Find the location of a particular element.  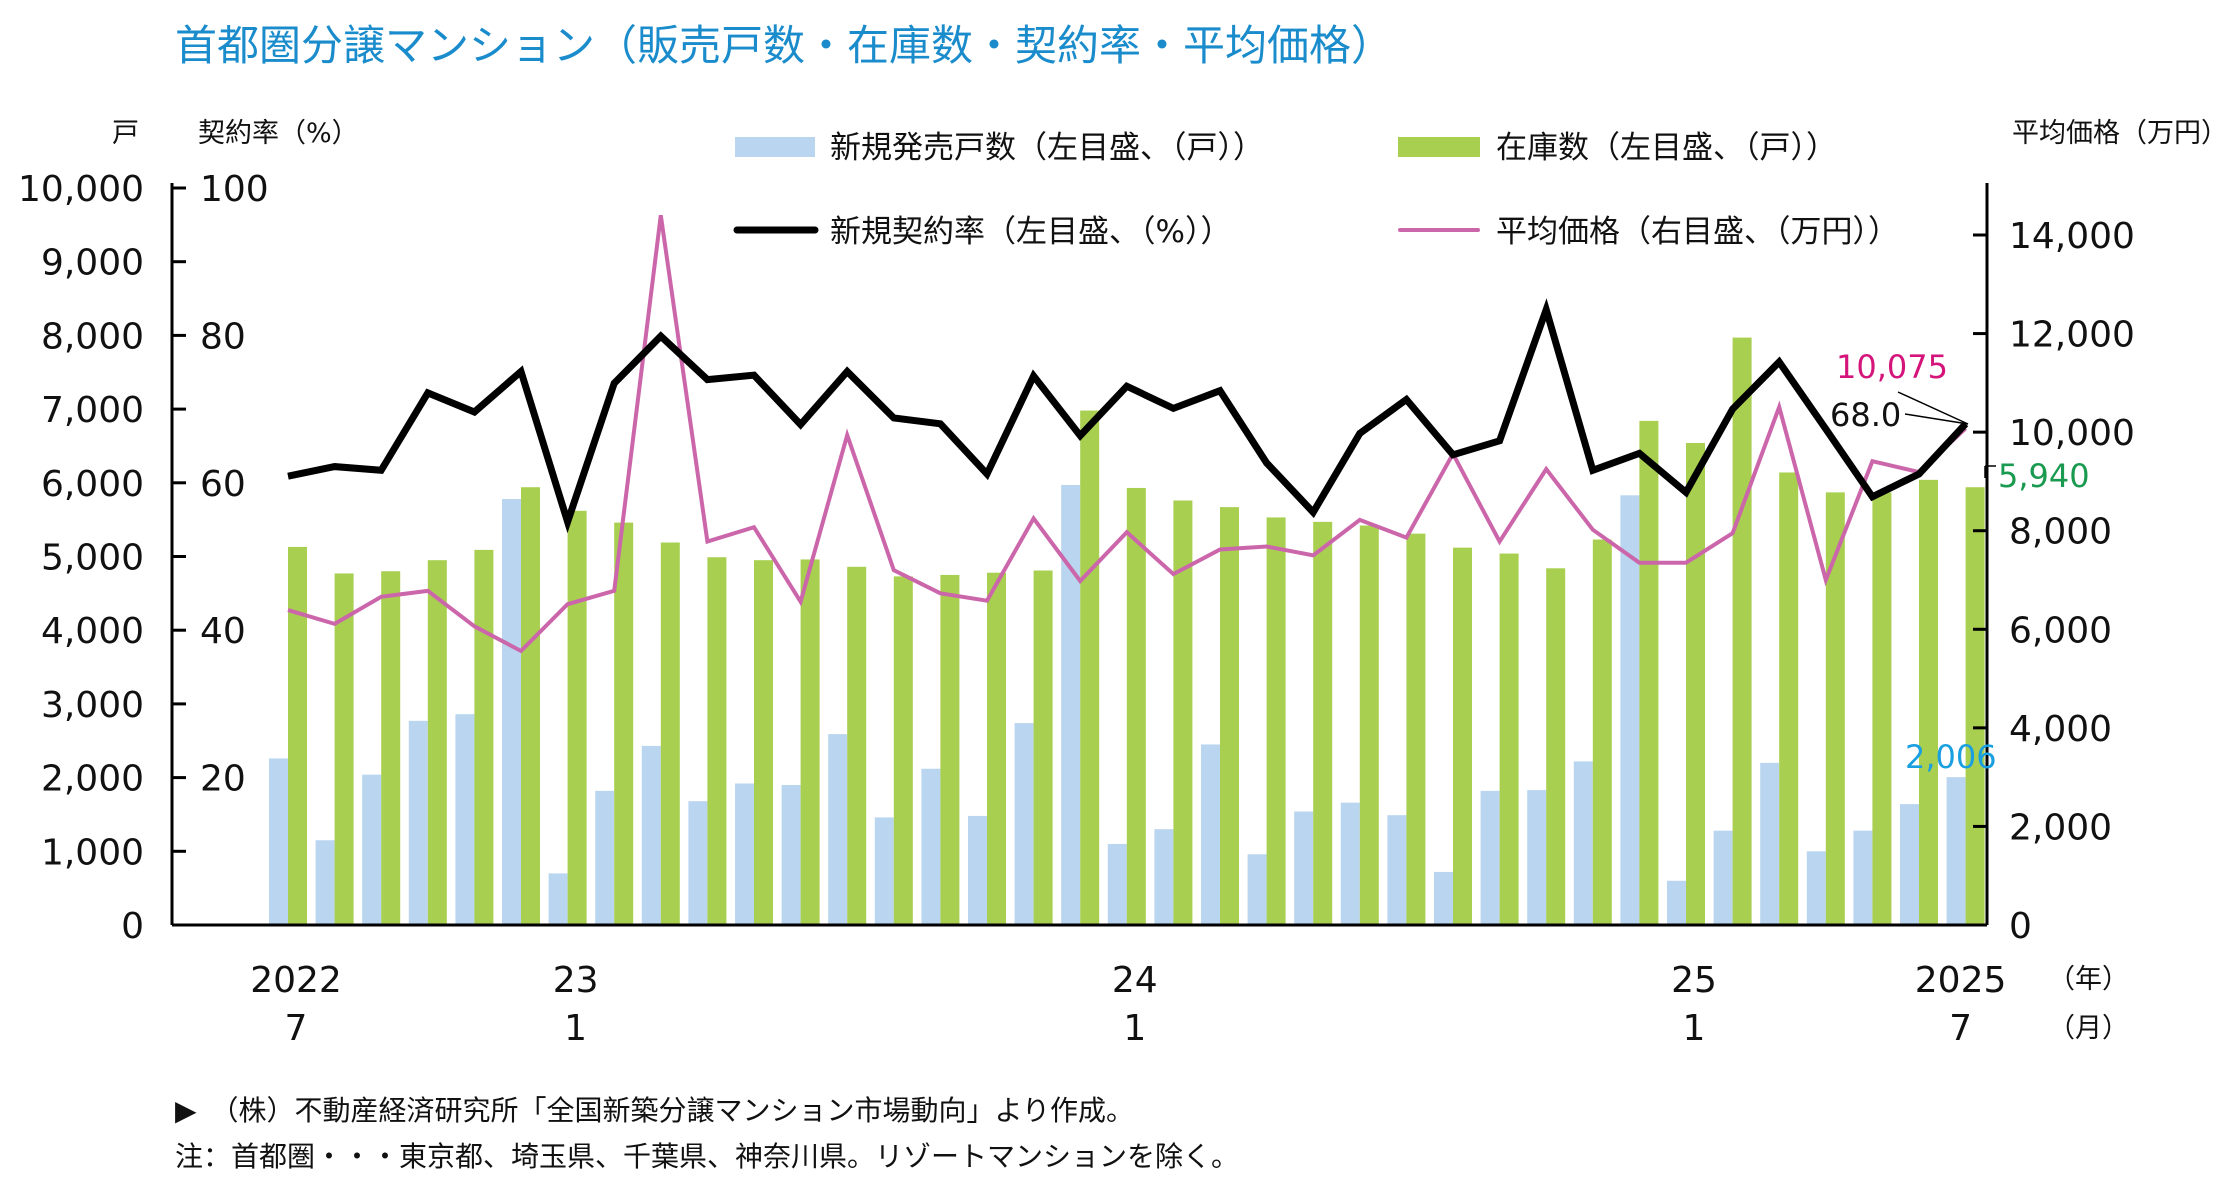

legend-label-avg-price: 平均価格（右目盛、（万円）） is located at coordinates (1697, 232).